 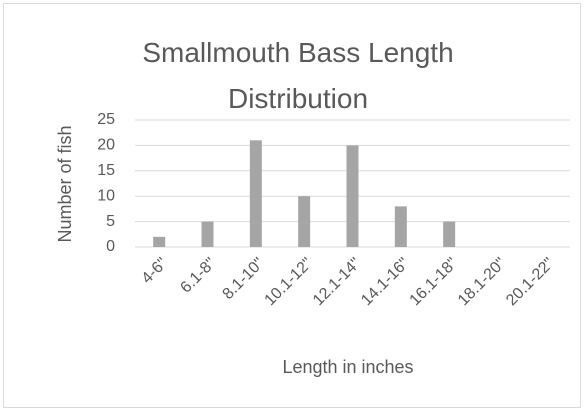 I want to click on x-tick-label: 16.1-18", so click(x=434, y=282).